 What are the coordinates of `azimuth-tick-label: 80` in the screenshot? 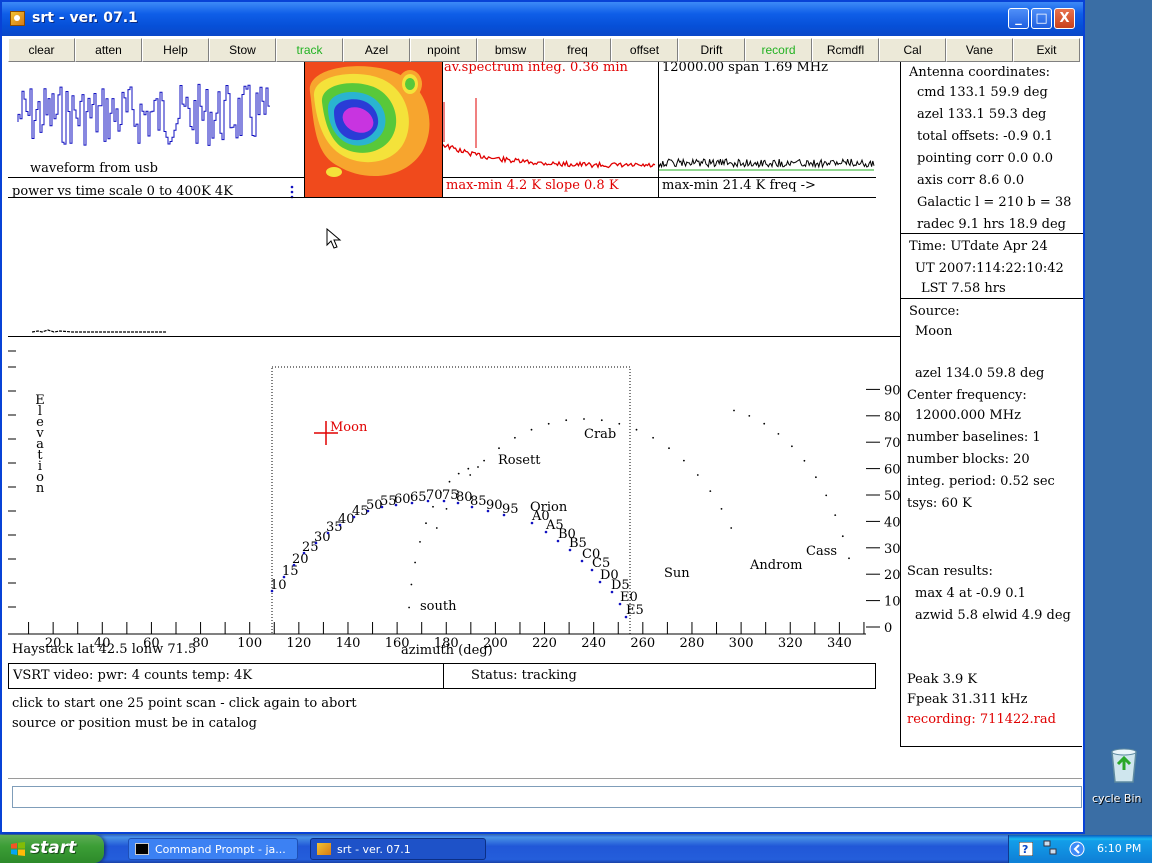 It's located at (200, 643).